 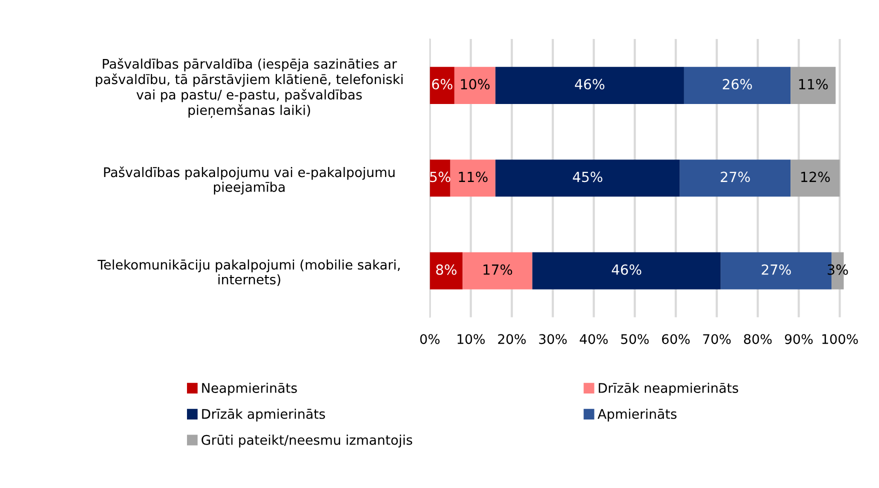 I want to click on text: 45%, so click(x=587, y=177).